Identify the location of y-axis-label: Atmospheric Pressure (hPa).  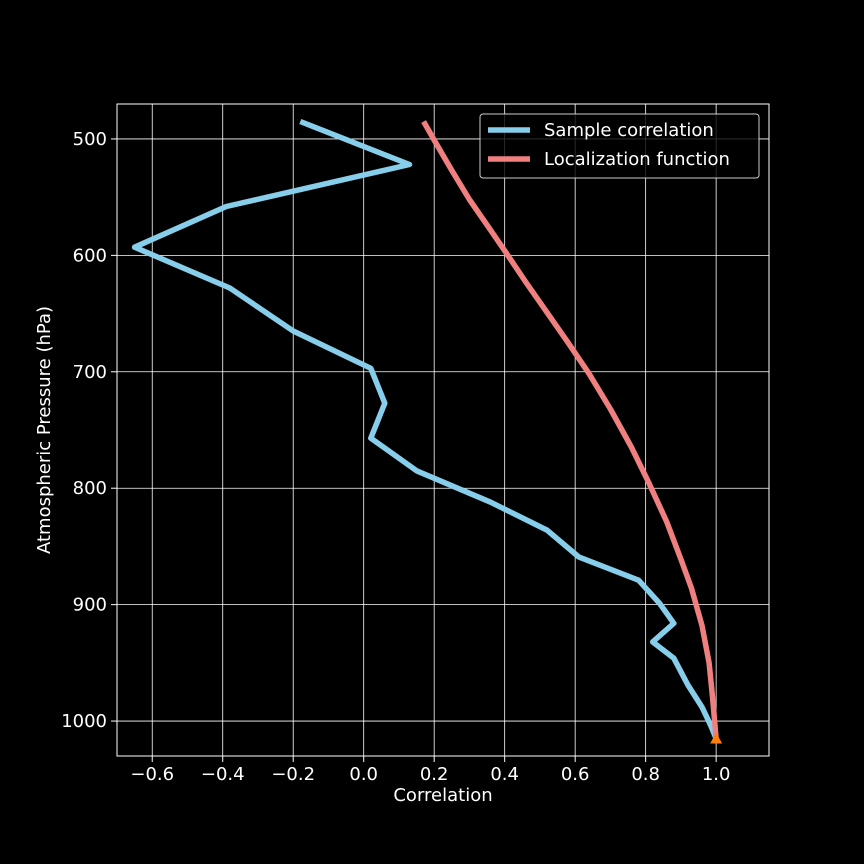
(44, 430).